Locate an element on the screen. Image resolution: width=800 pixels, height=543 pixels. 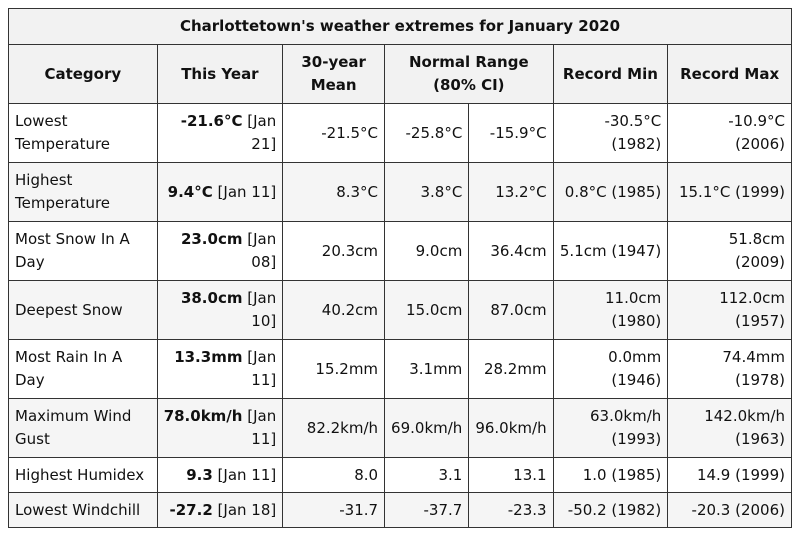
this-year-value: -27.2 is located at coordinates (191, 509).